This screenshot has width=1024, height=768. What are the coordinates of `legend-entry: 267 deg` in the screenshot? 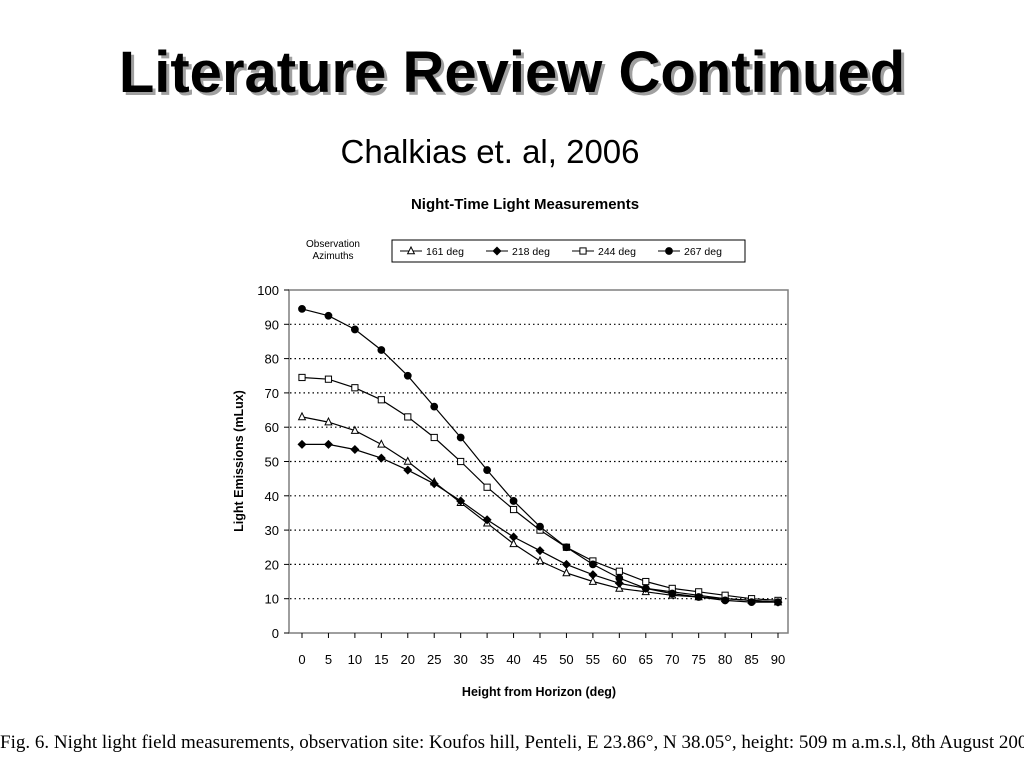 It's located at (690, 252).